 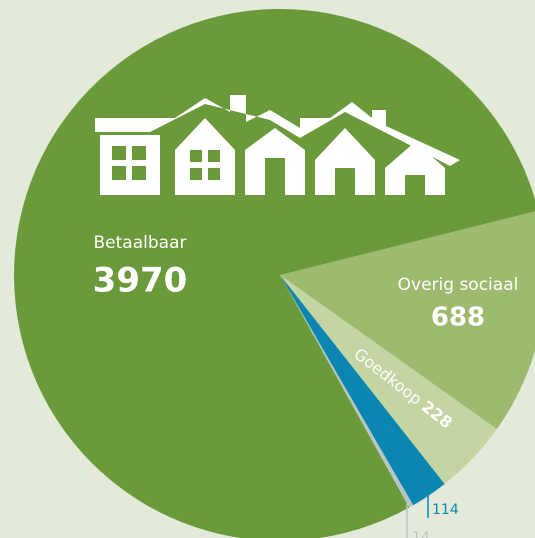 What do you see at coordinates (277, 145) in the screenshot?
I see `houses-icon` at bounding box center [277, 145].